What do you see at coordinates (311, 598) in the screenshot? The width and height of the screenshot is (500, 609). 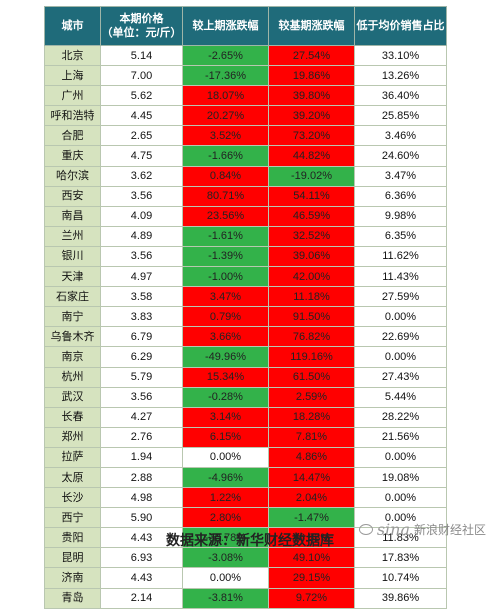 I see `yoy-change-cell: 9.72%` at bounding box center [311, 598].